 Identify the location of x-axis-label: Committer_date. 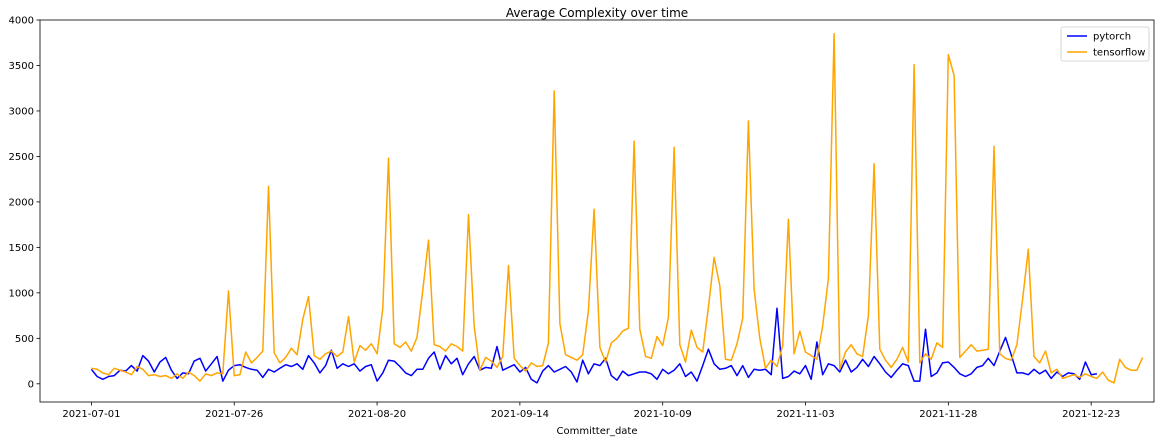
(596, 431).